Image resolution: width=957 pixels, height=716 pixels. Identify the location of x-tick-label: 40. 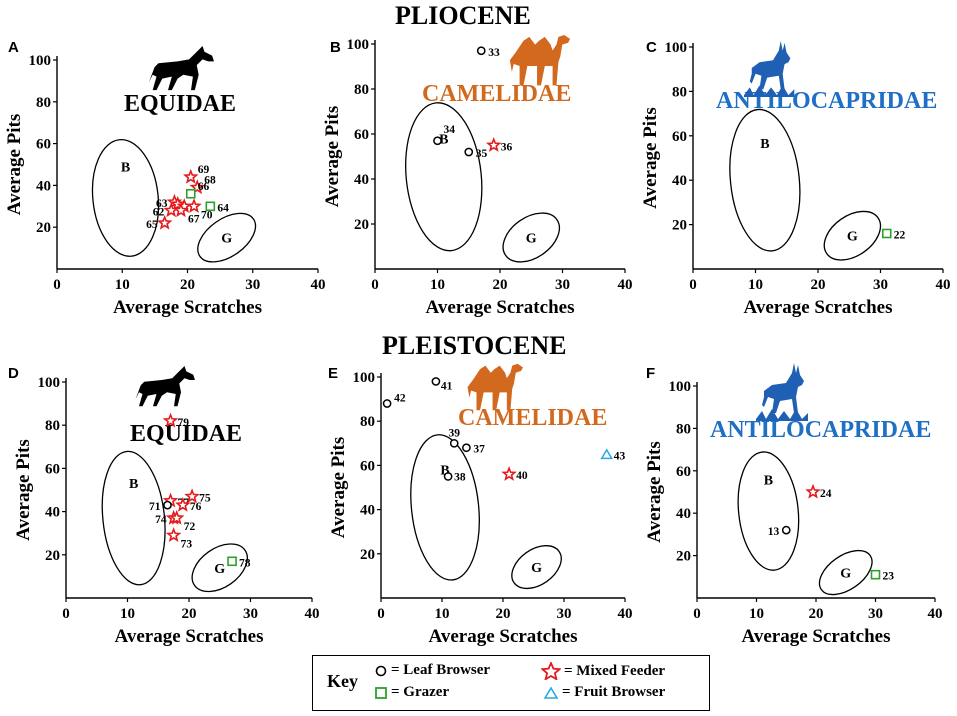
(312, 614).